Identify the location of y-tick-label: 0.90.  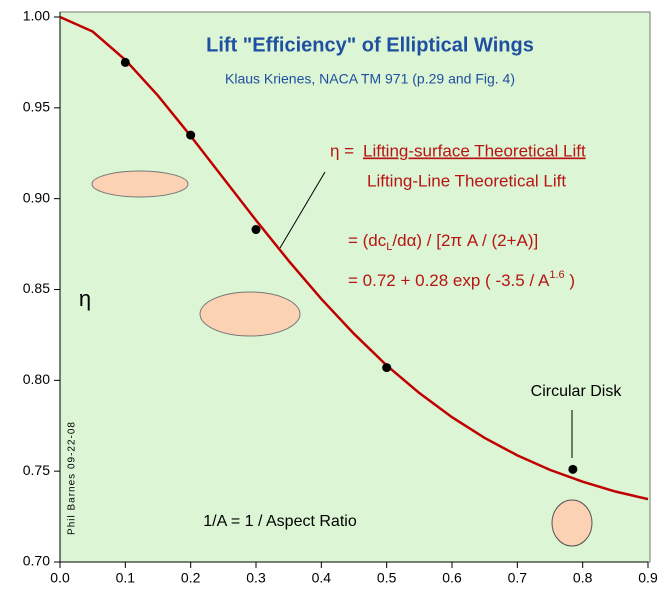
(36, 197).